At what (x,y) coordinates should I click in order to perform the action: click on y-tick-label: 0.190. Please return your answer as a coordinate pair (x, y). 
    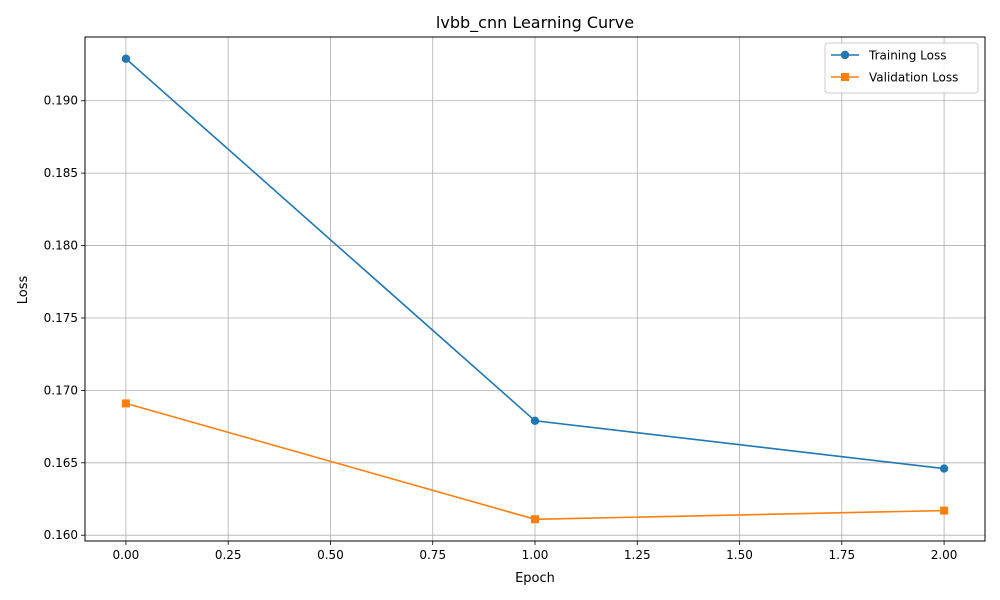
    Looking at the image, I should click on (61, 101).